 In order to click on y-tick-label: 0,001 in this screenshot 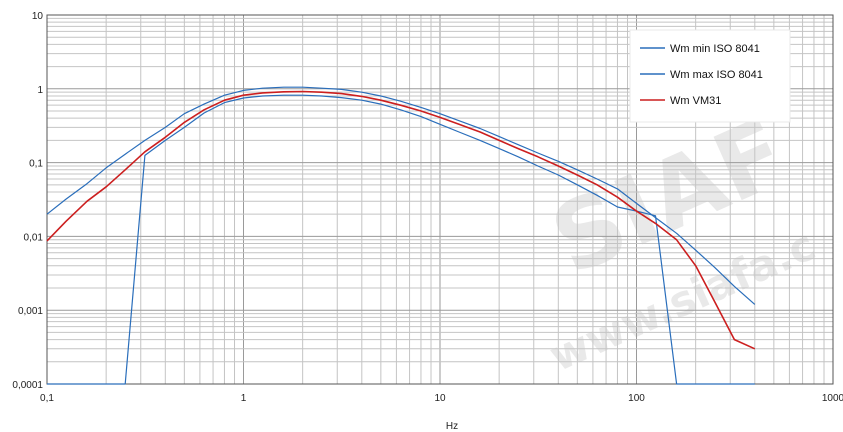, I will do `click(30, 311)`.